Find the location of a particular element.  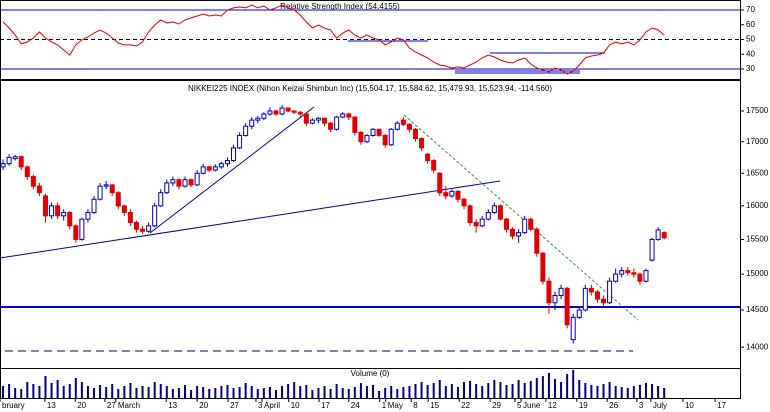

x-tick-label: 5 is located at coordinates (519, 405).